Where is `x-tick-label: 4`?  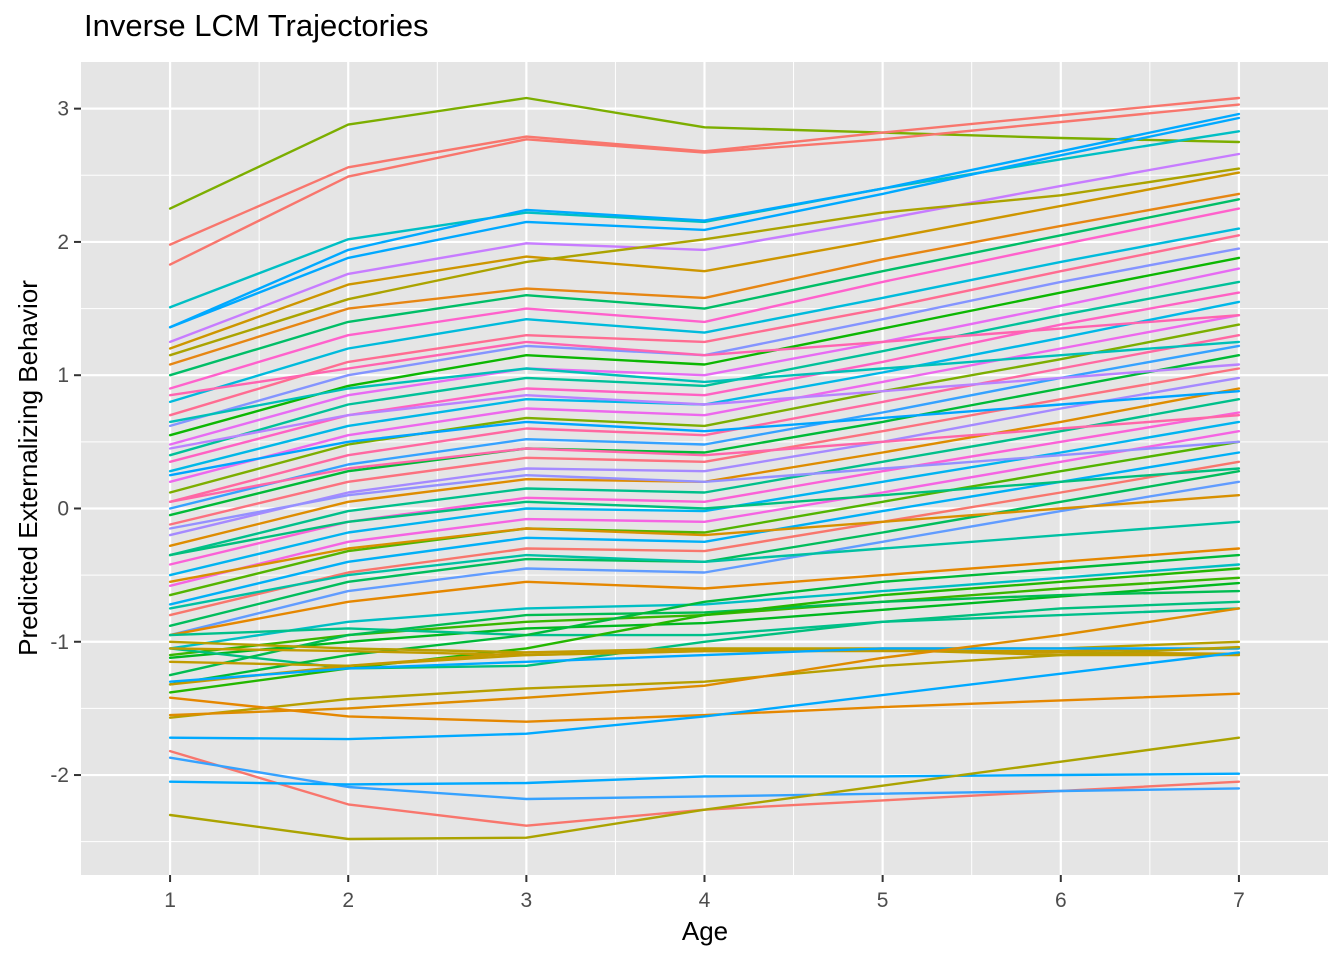
x-tick-label: 4 is located at coordinates (705, 900).